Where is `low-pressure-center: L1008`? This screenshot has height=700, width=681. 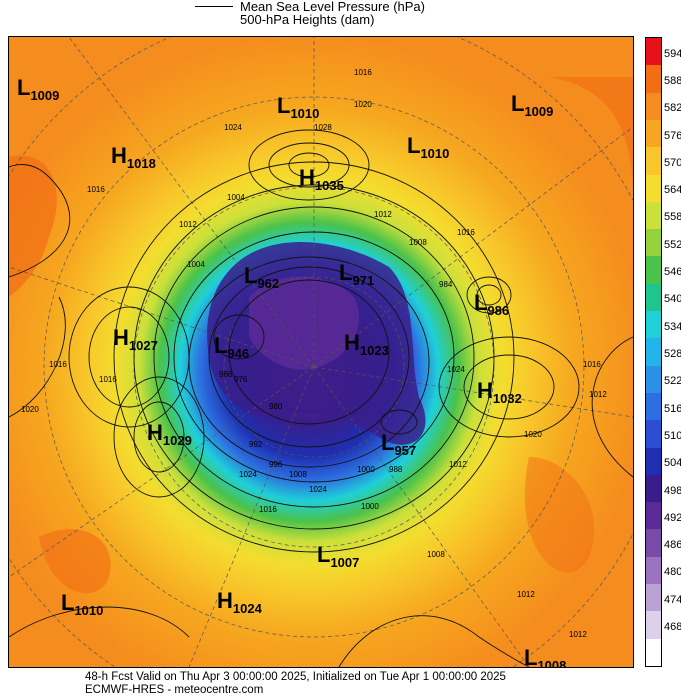
low-pressure-center: L1008 is located at coordinates (545, 656).